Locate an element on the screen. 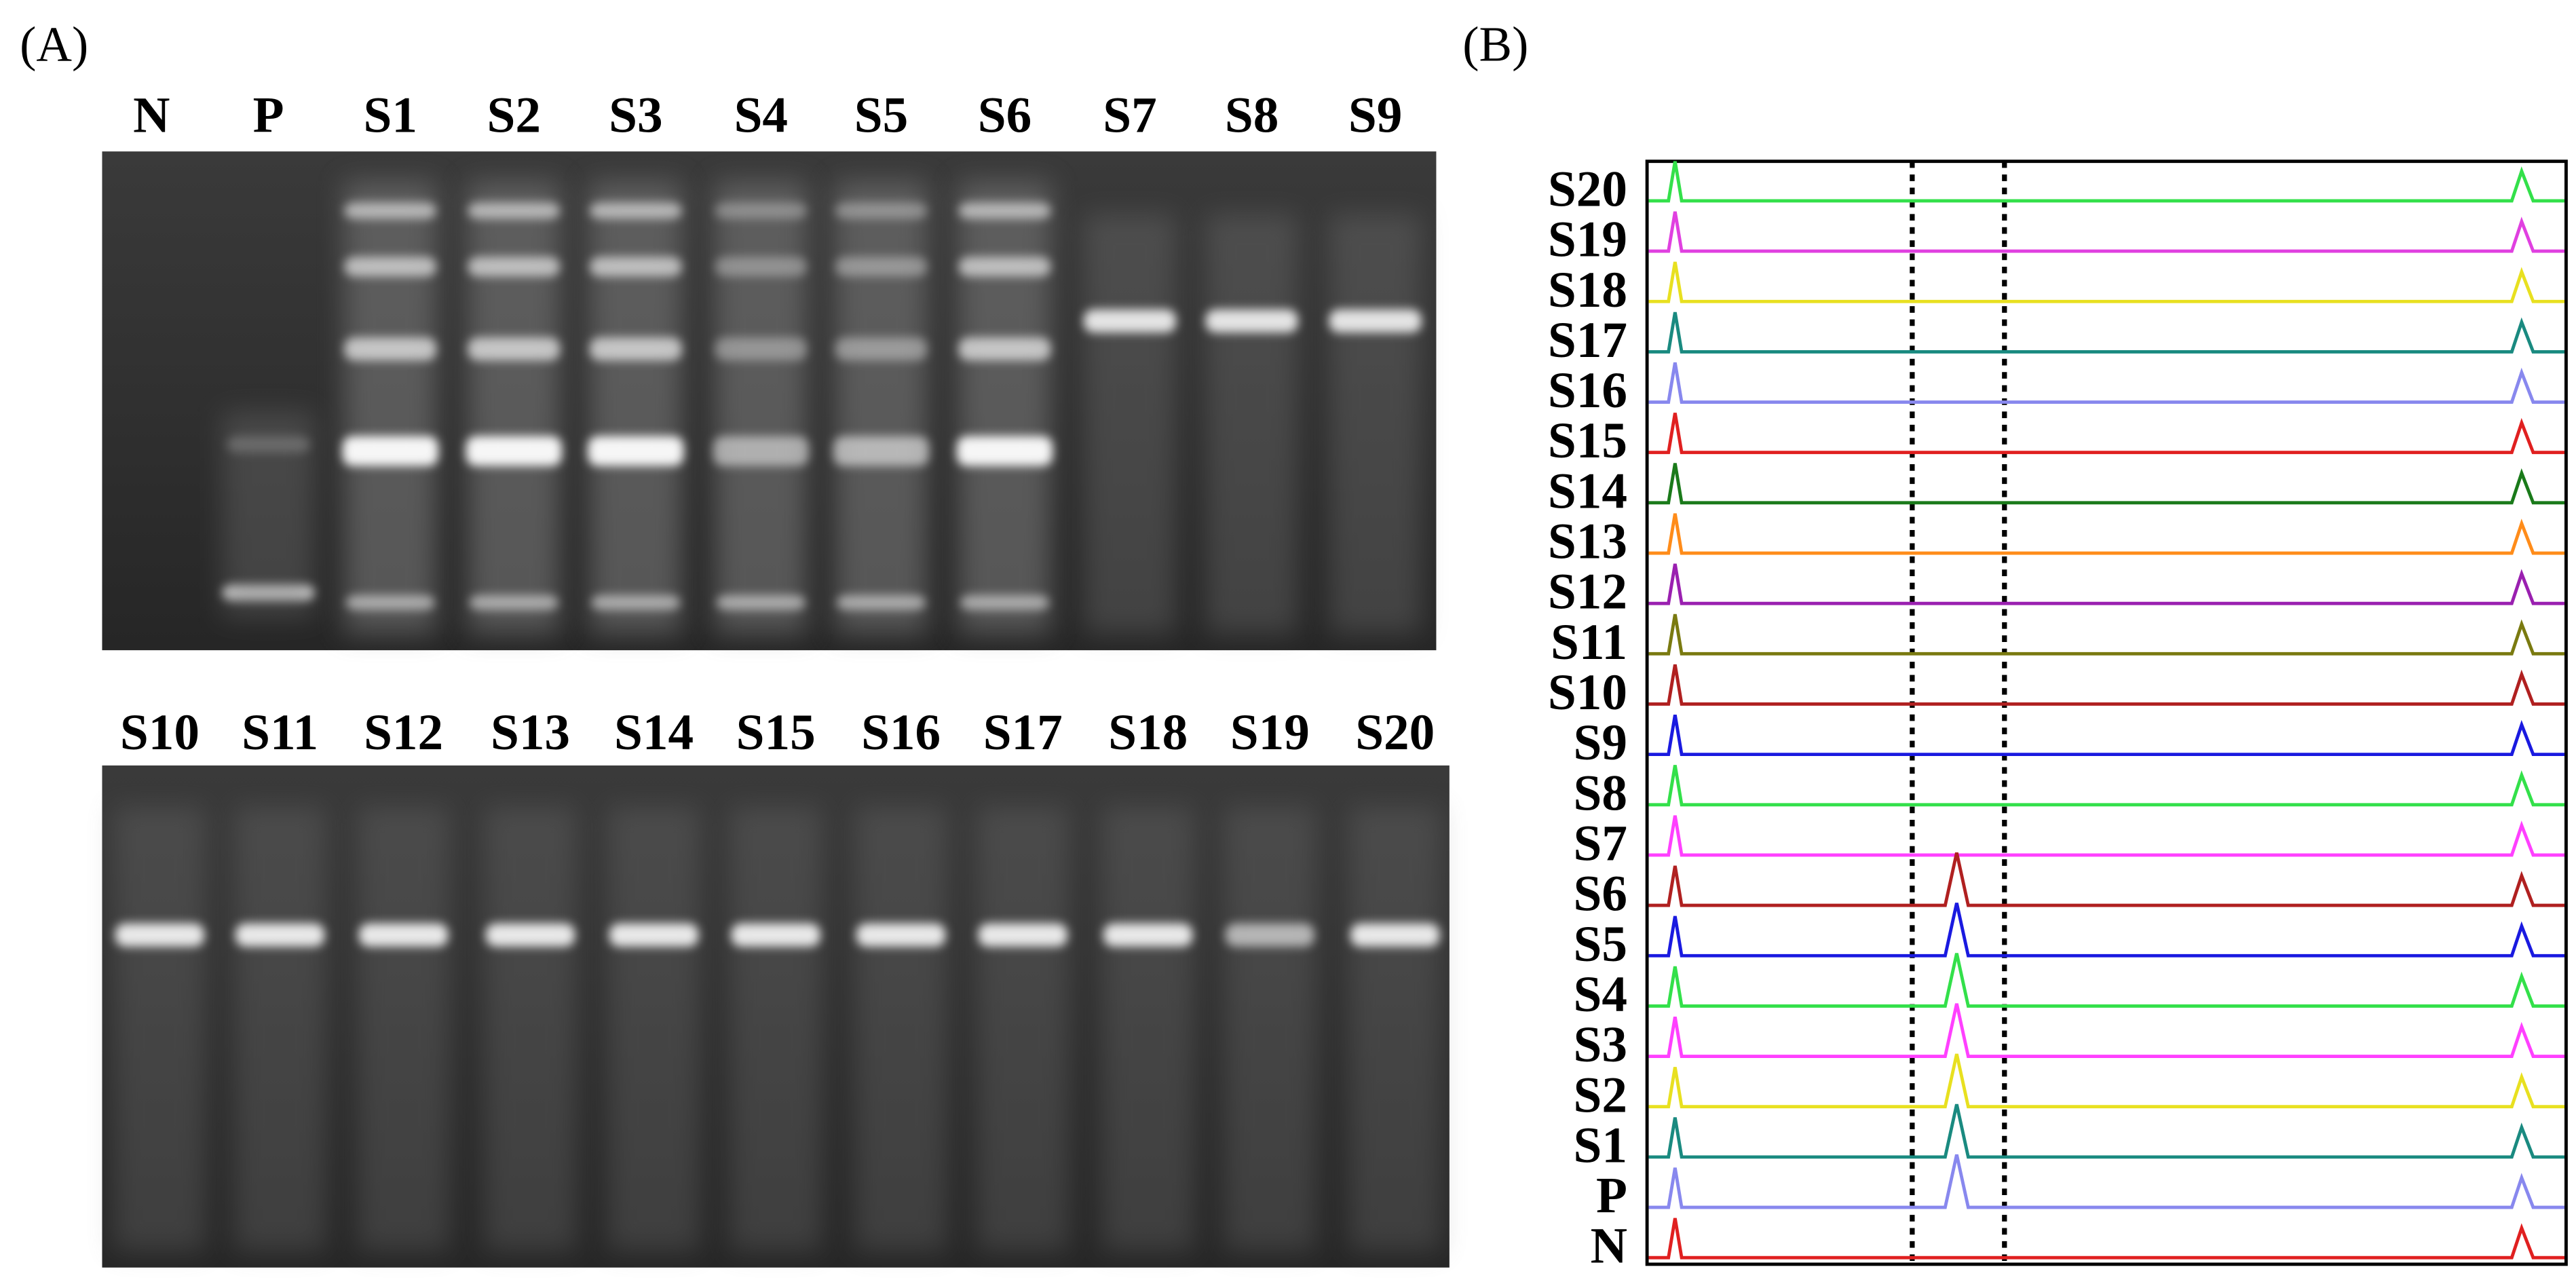 The height and width of the screenshot is (1284, 2576). lane-label: S5 is located at coordinates (881, 115).